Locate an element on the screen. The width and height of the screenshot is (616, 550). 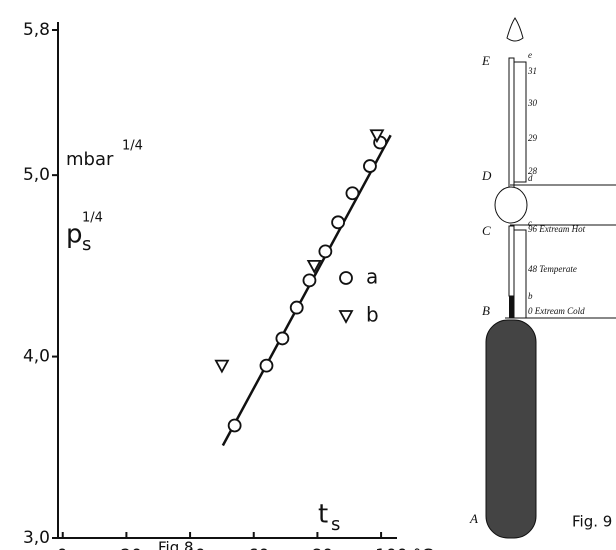
thermometer-bulb-top is located at coordinates (515, 29).